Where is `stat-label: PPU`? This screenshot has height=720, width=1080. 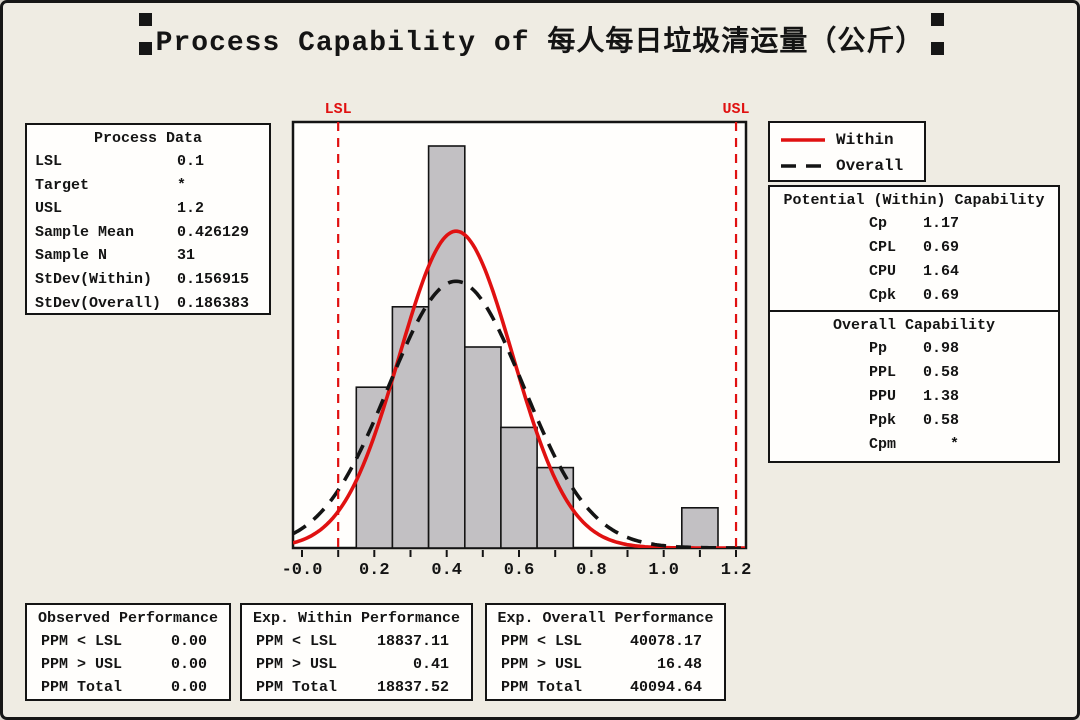 stat-label: PPU is located at coordinates (883, 396).